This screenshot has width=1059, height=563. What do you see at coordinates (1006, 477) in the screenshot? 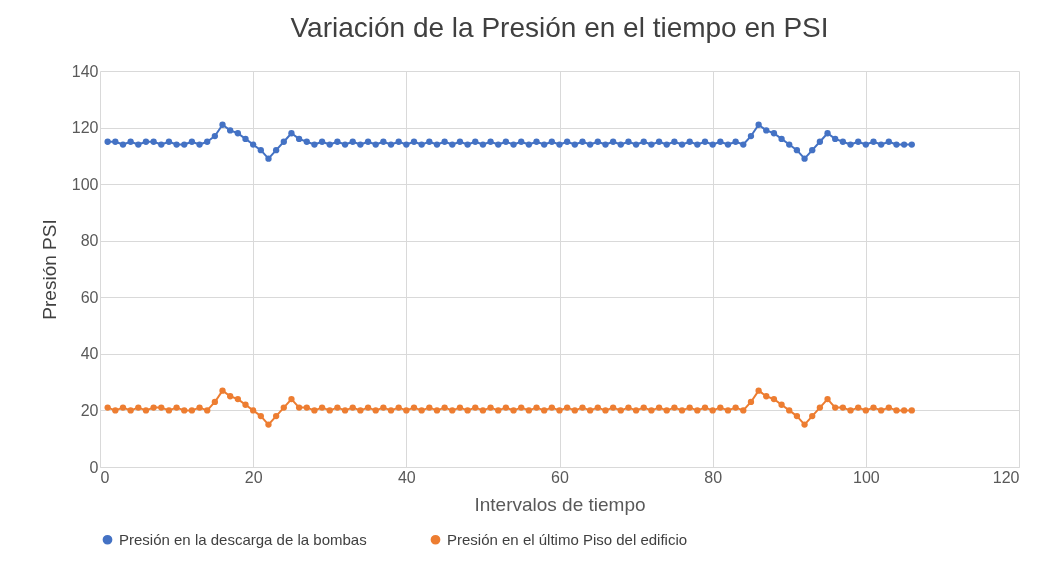
I see `x-tick-label: 120` at bounding box center [1006, 477].